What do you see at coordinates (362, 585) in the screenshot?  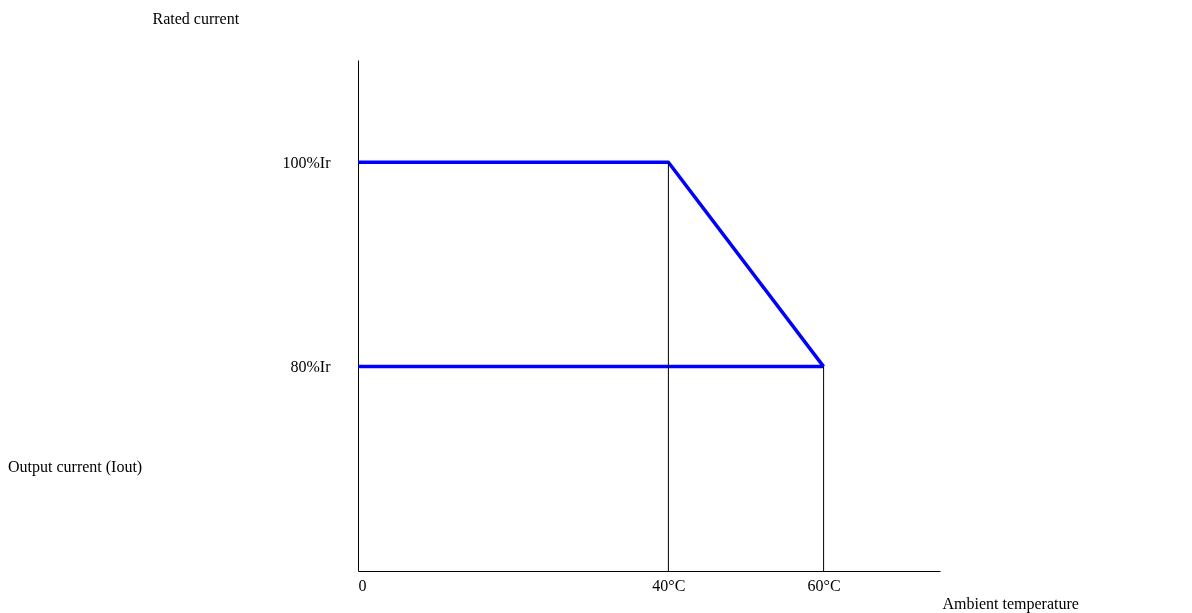 I see `x-tick-label: 0` at bounding box center [362, 585].